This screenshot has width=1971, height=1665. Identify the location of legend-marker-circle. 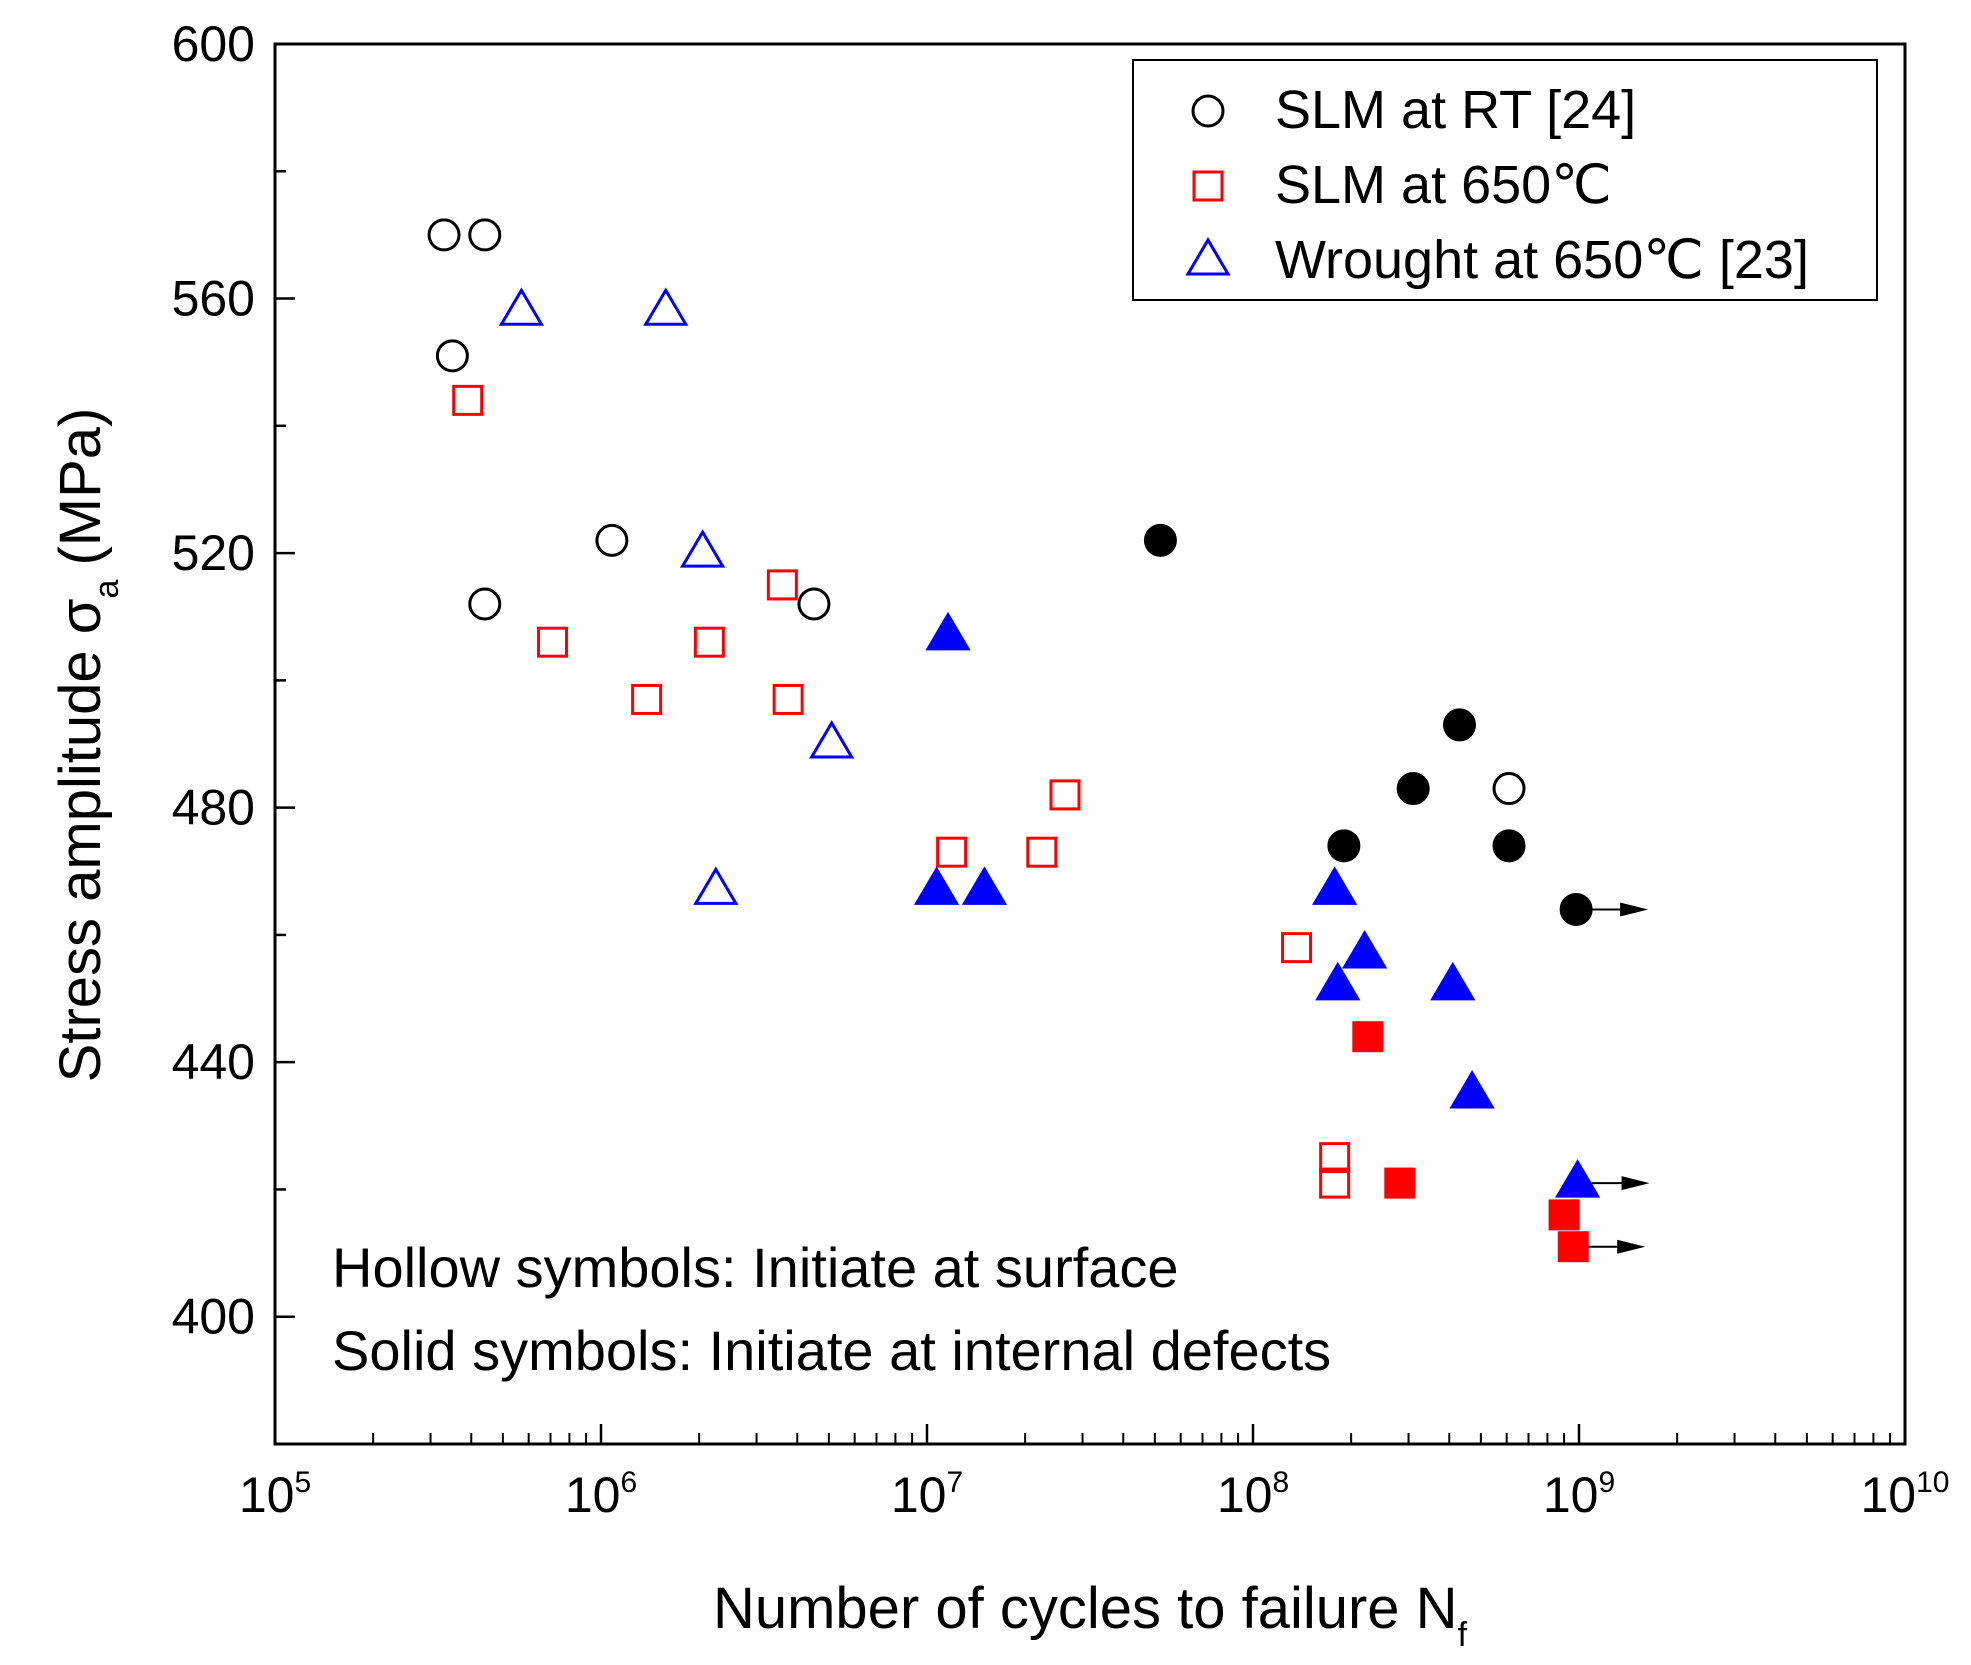
(1208, 111).